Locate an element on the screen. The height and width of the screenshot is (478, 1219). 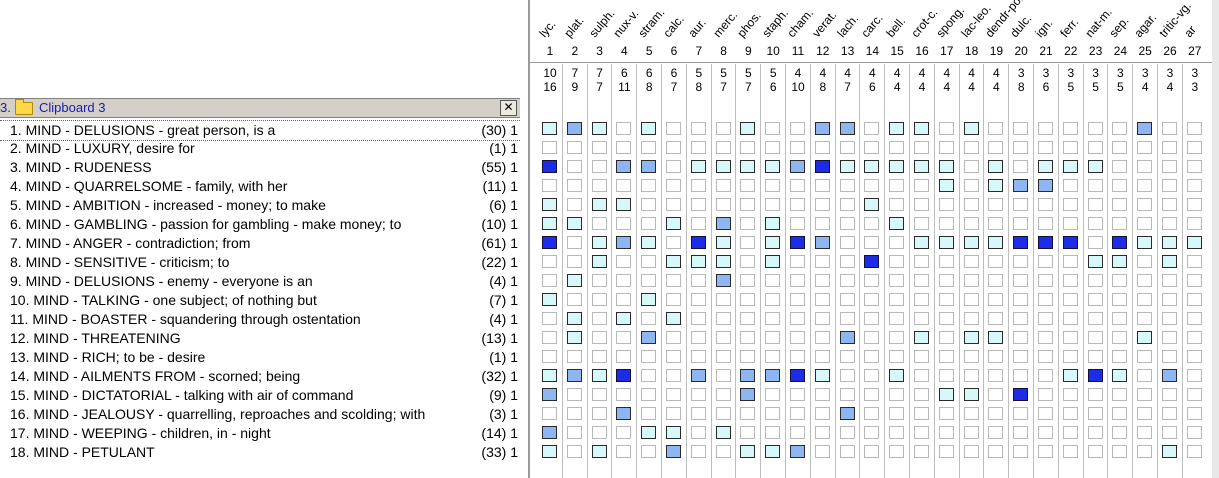
remedy-abbreviation: phos. is located at coordinates (750, 24).